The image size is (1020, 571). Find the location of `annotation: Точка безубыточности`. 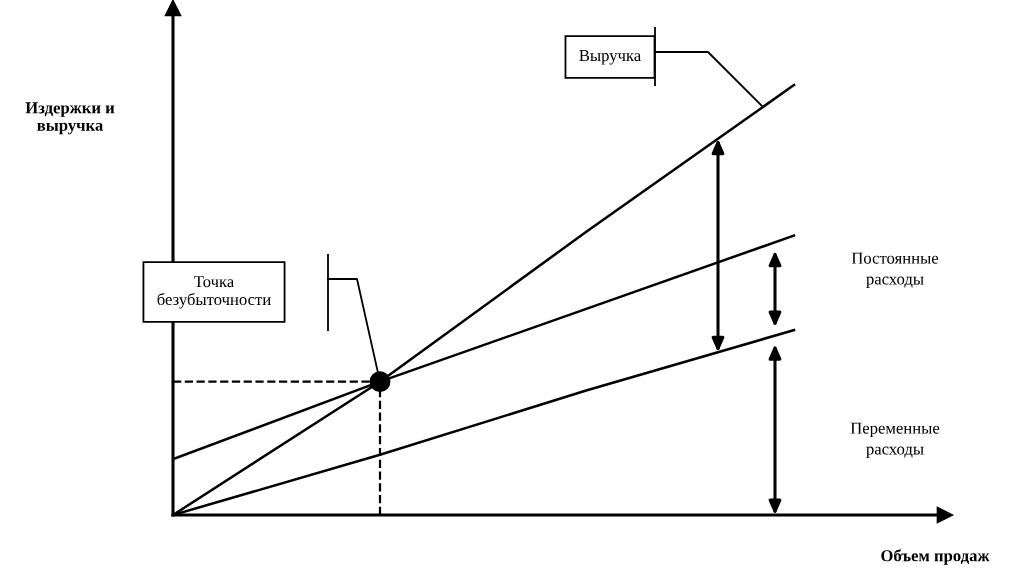

annotation: Точка безубыточности is located at coordinates (214, 292).